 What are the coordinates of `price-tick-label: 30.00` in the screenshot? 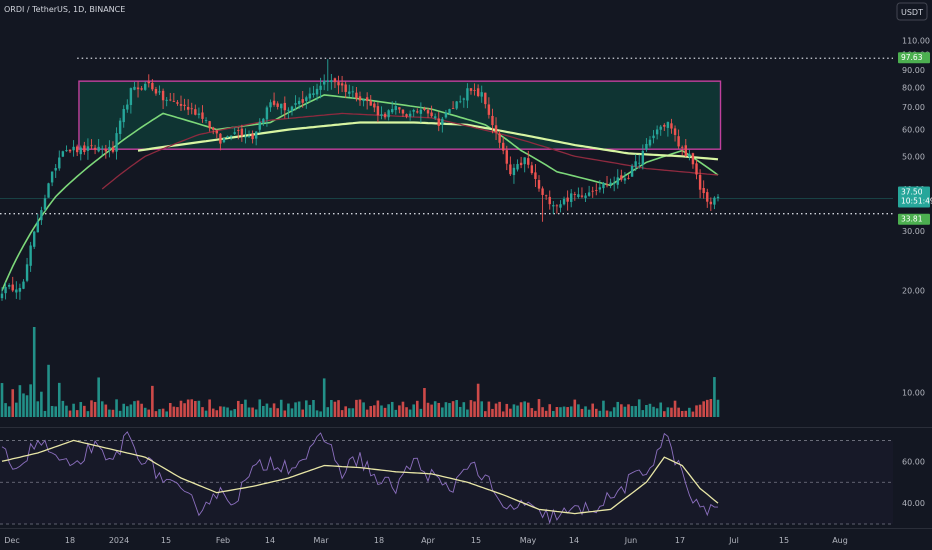 It's located at (913, 231).